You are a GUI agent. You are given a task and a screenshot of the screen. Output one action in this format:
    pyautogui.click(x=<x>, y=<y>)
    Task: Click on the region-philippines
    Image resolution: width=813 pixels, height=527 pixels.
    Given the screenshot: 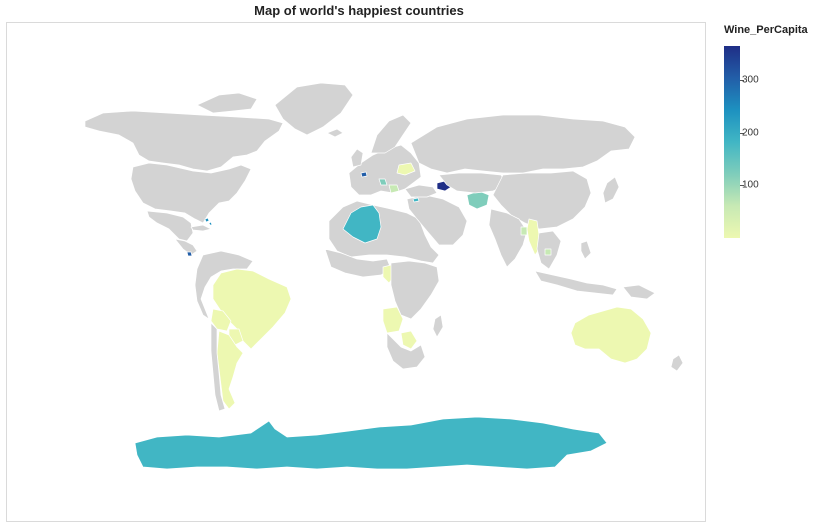 What is the action you would take?
    pyautogui.click(x=586, y=250)
    